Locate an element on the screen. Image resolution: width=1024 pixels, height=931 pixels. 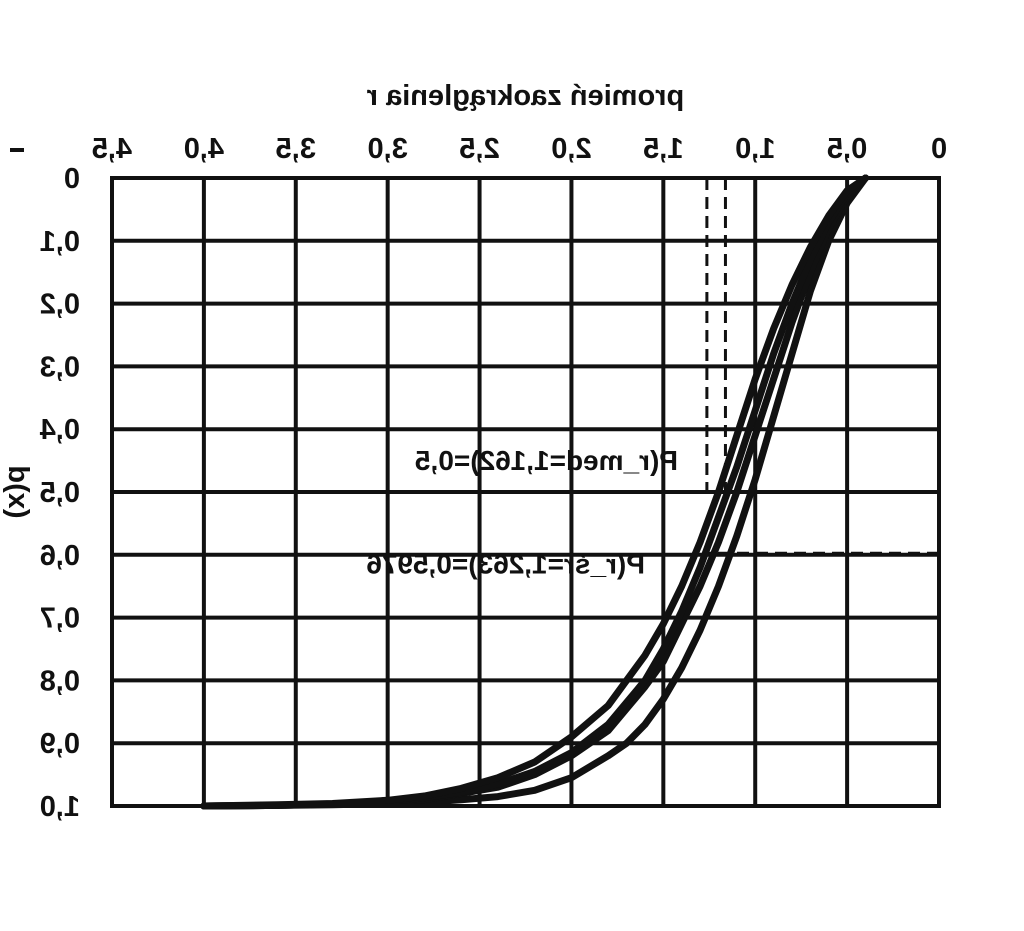
x-tick-label: 4,0 is located at coordinates (204, 149).